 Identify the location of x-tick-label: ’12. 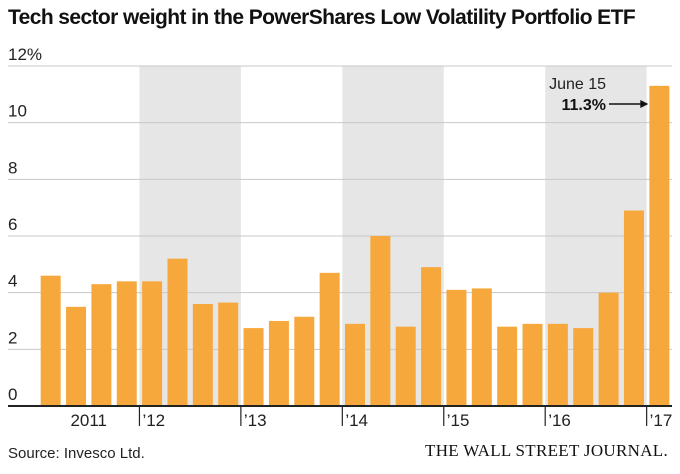
(153, 420).